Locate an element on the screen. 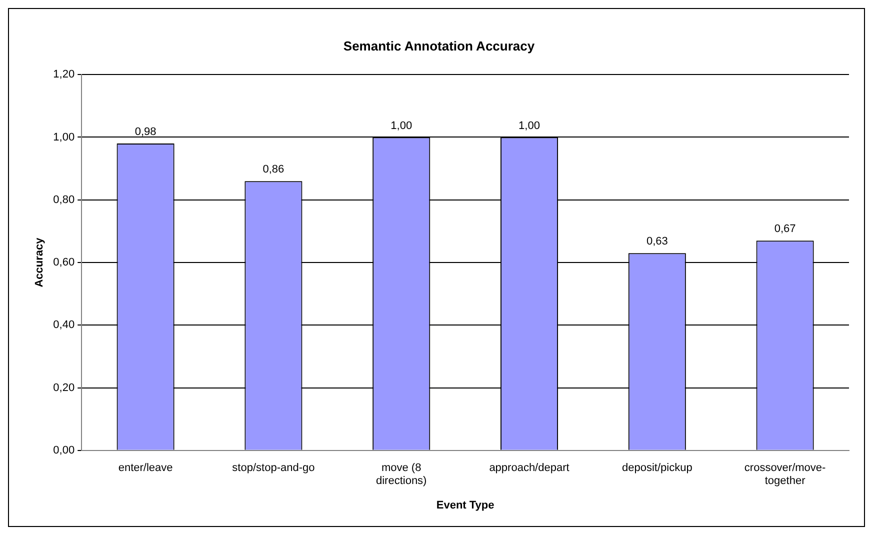  x-tick-label: crossover/move-together is located at coordinates (785, 475).